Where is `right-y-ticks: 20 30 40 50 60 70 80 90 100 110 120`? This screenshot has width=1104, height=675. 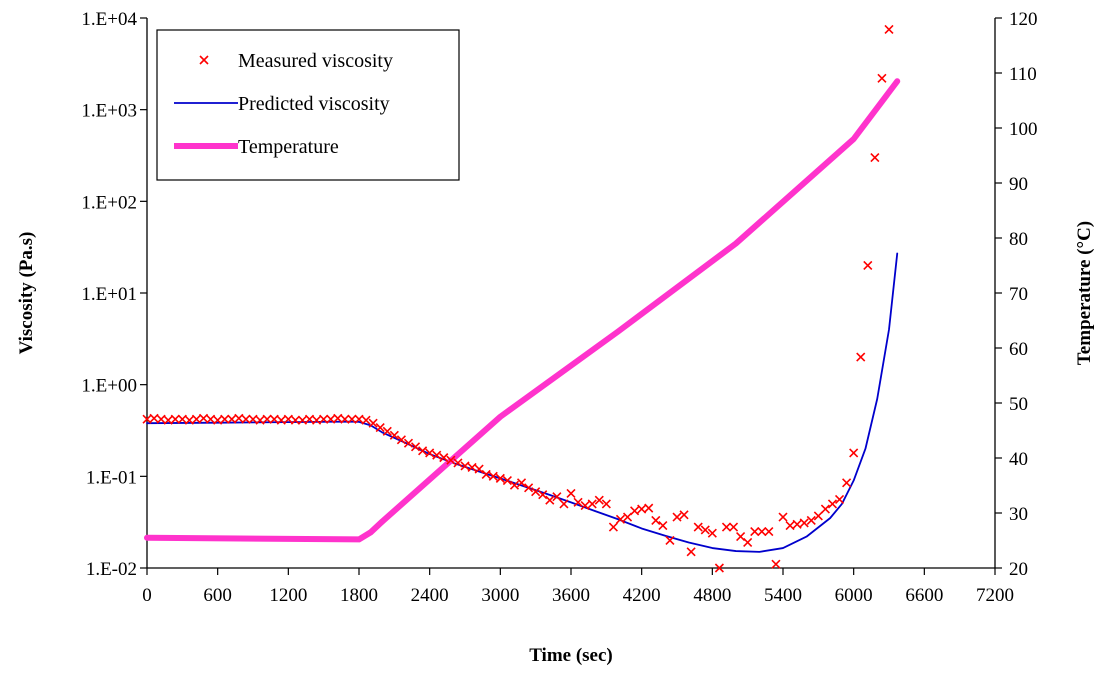
right-y-ticks: 20 30 40 50 60 70 80 90 100 110 120 is located at coordinates (1016, 294).